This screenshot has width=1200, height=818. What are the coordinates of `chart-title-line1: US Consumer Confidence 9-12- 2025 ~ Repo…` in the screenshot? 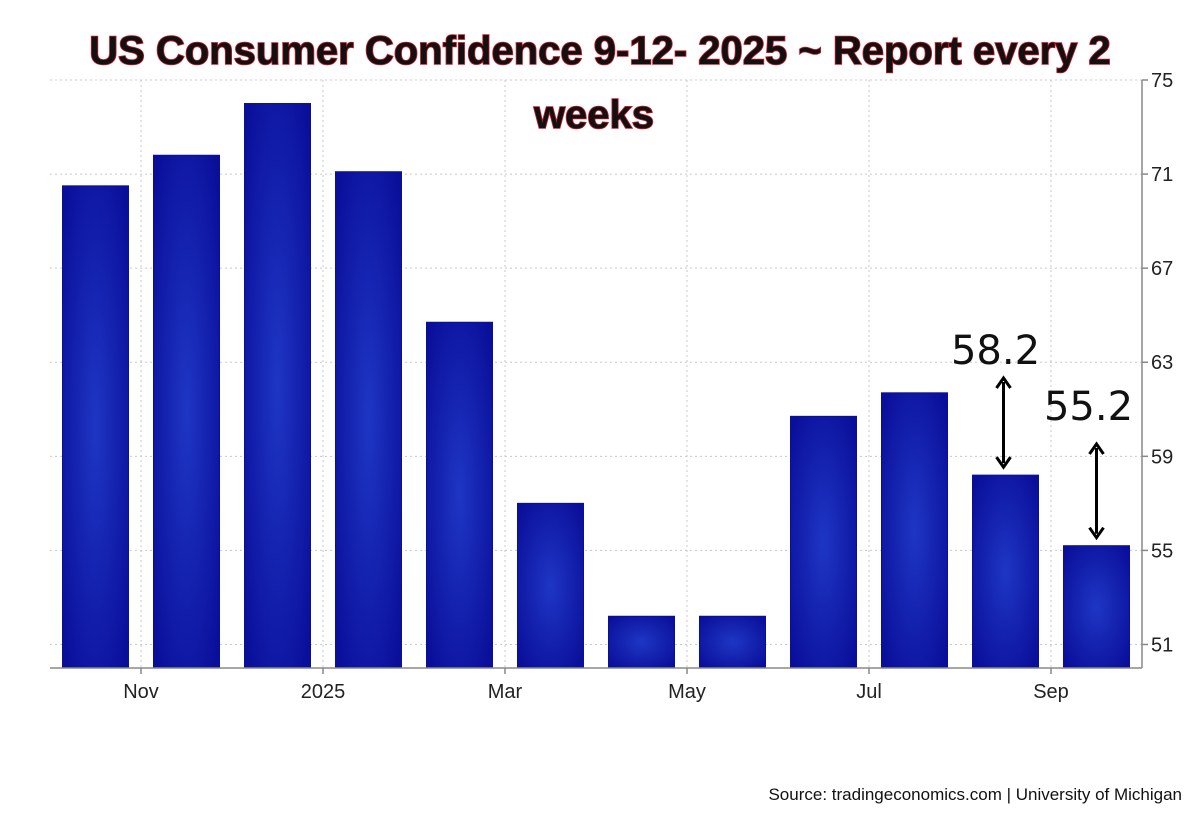 It's located at (599, 51).